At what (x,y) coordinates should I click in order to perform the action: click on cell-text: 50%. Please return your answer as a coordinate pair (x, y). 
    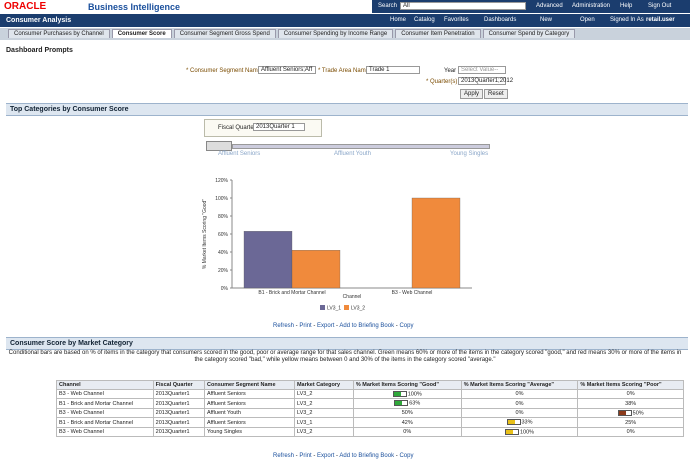
    Looking at the image, I should click on (638, 413).